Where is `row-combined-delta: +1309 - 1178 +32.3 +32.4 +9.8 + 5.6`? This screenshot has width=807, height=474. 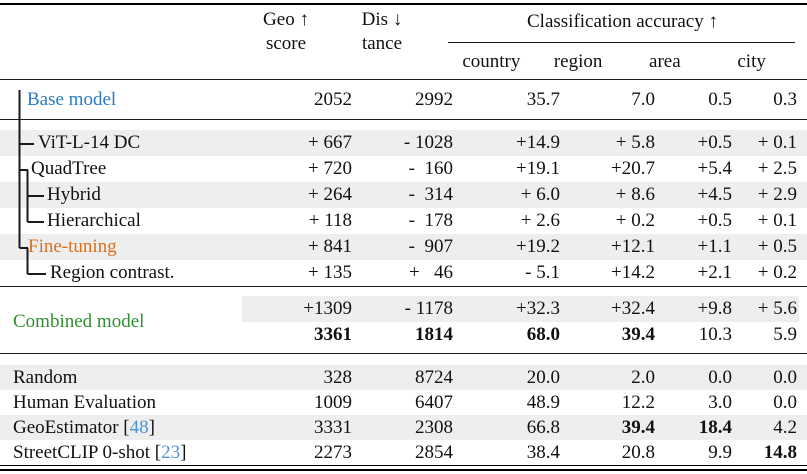 row-combined-delta: +1309 - 1178 +32.3 +32.4 +9.8 + 5.6 is located at coordinates (403, 309).